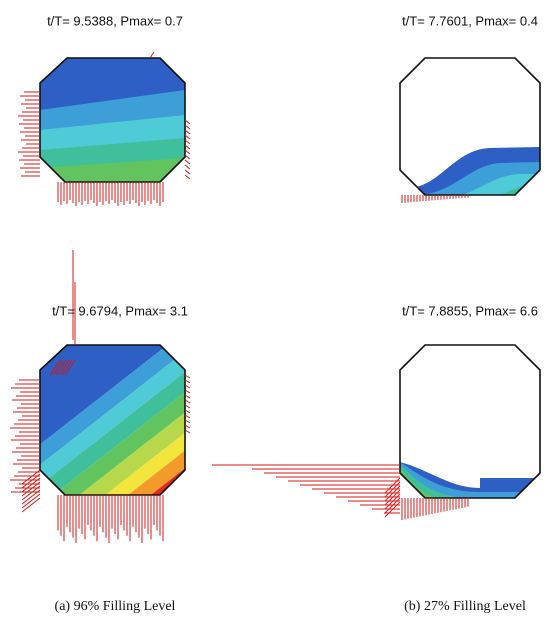 The height and width of the screenshot is (628, 555). Describe the element at coordinates (115, 606) in the screenshot. I see `caption: (a) 96% Filling Level` at that location.